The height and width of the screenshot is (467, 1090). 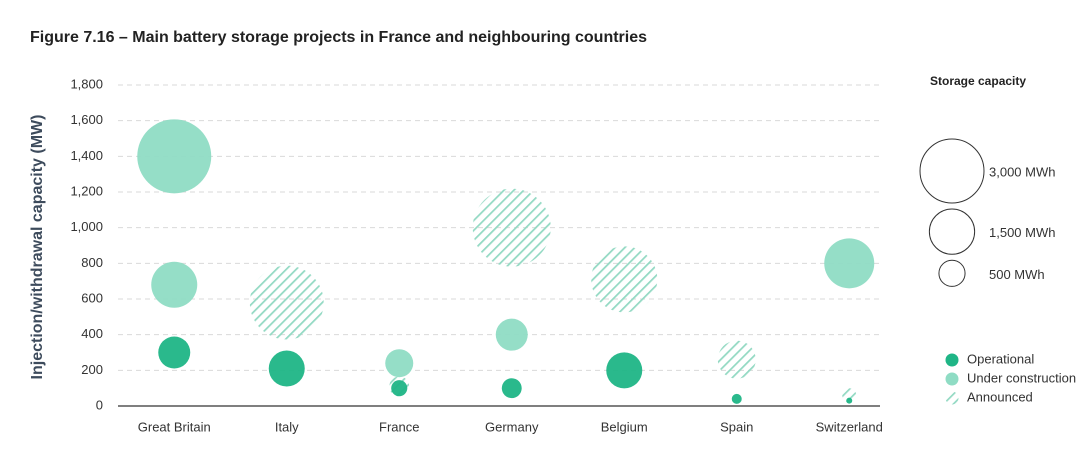 What do you see at coordinates (86, 155) in the screenshot?
I see `y-tick-label: 1,400` at bounding box center [86, 155].